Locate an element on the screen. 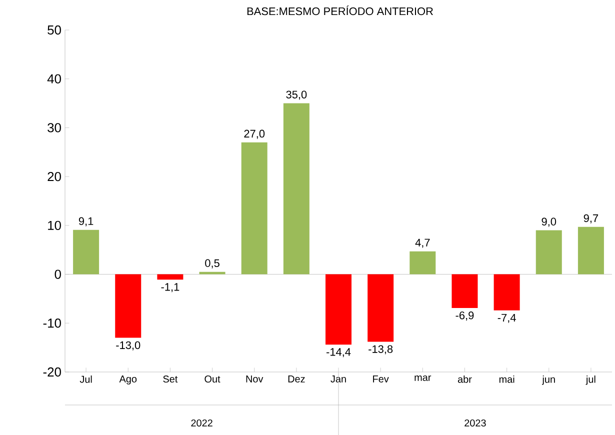 This screenshot has width=615, height=435. y-tick-label: 30 is located at coordinates (54, 127).